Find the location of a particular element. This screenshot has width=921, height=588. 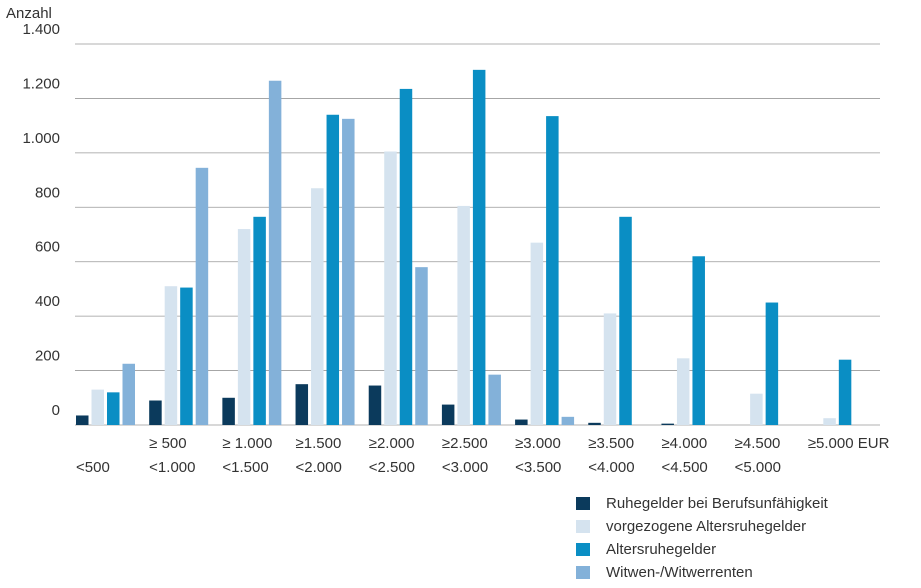

x-tick-label: ≥ 1.000 is located at coordinates (247, 443).